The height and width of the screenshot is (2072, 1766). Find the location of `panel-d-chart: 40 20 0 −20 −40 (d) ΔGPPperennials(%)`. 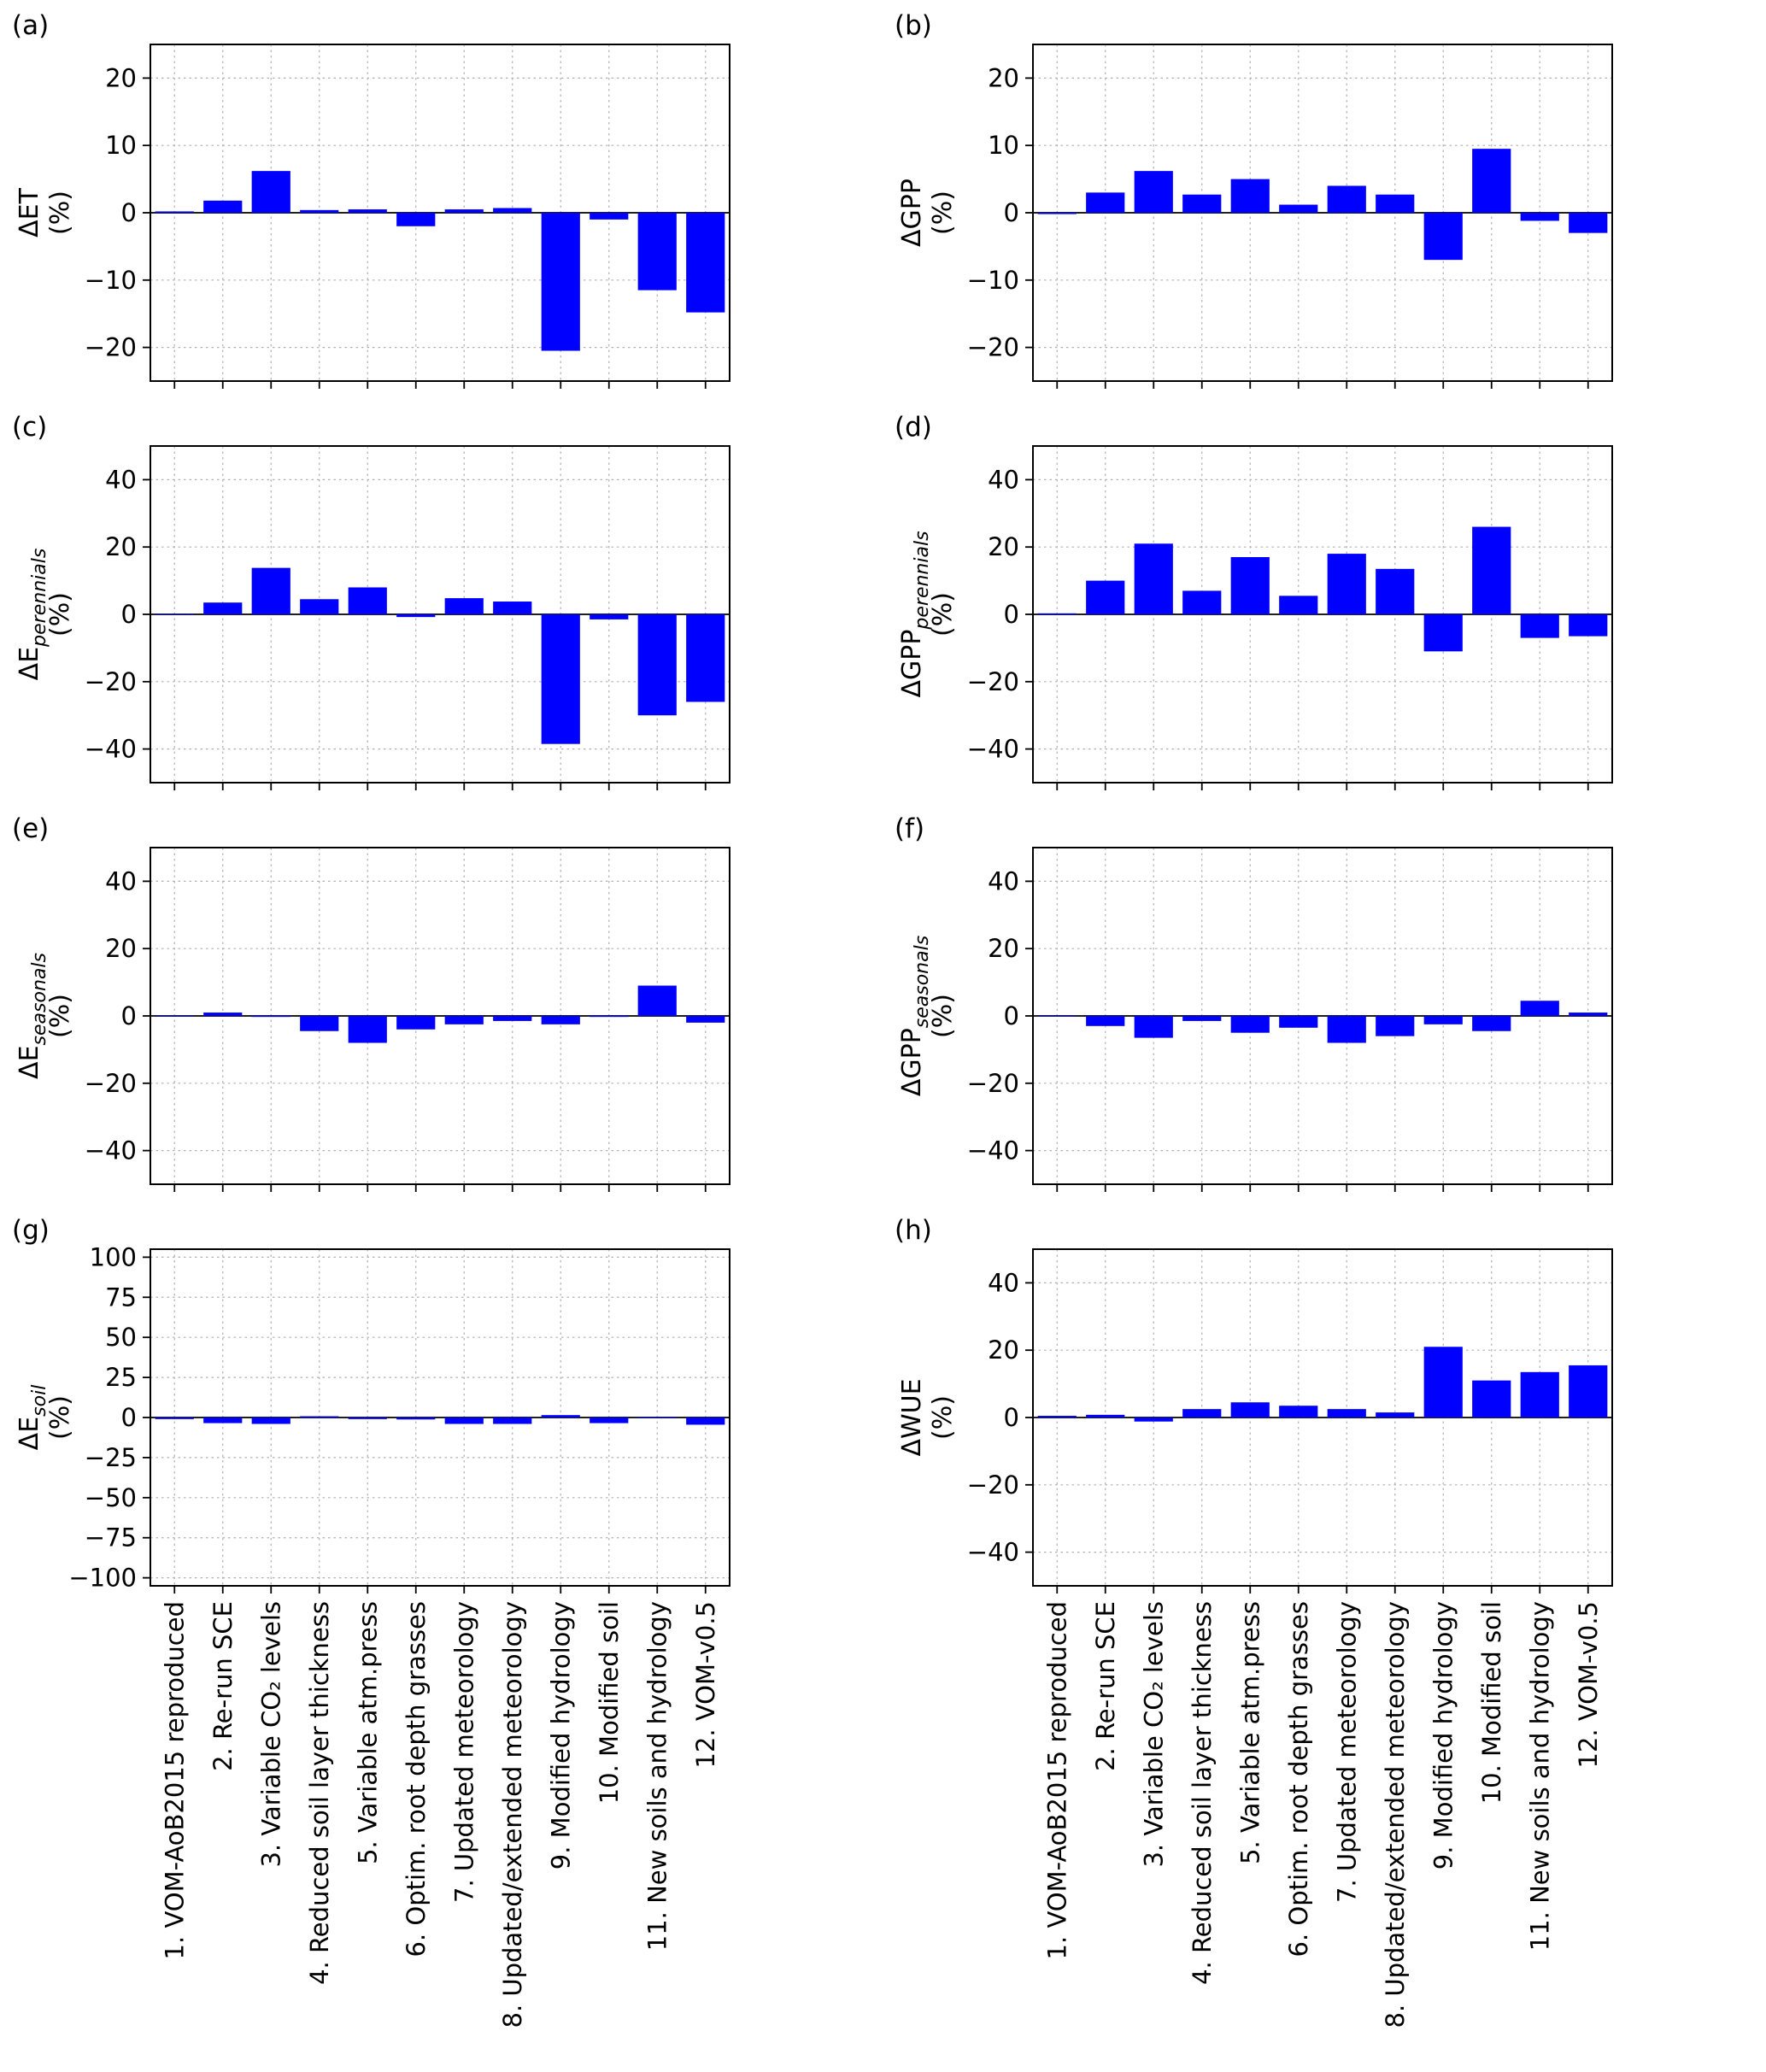

panel-d-chart: 40 20 0 −20 −40 (d) ΔGPPperennials(%) is located at coordinates (1254, 601).